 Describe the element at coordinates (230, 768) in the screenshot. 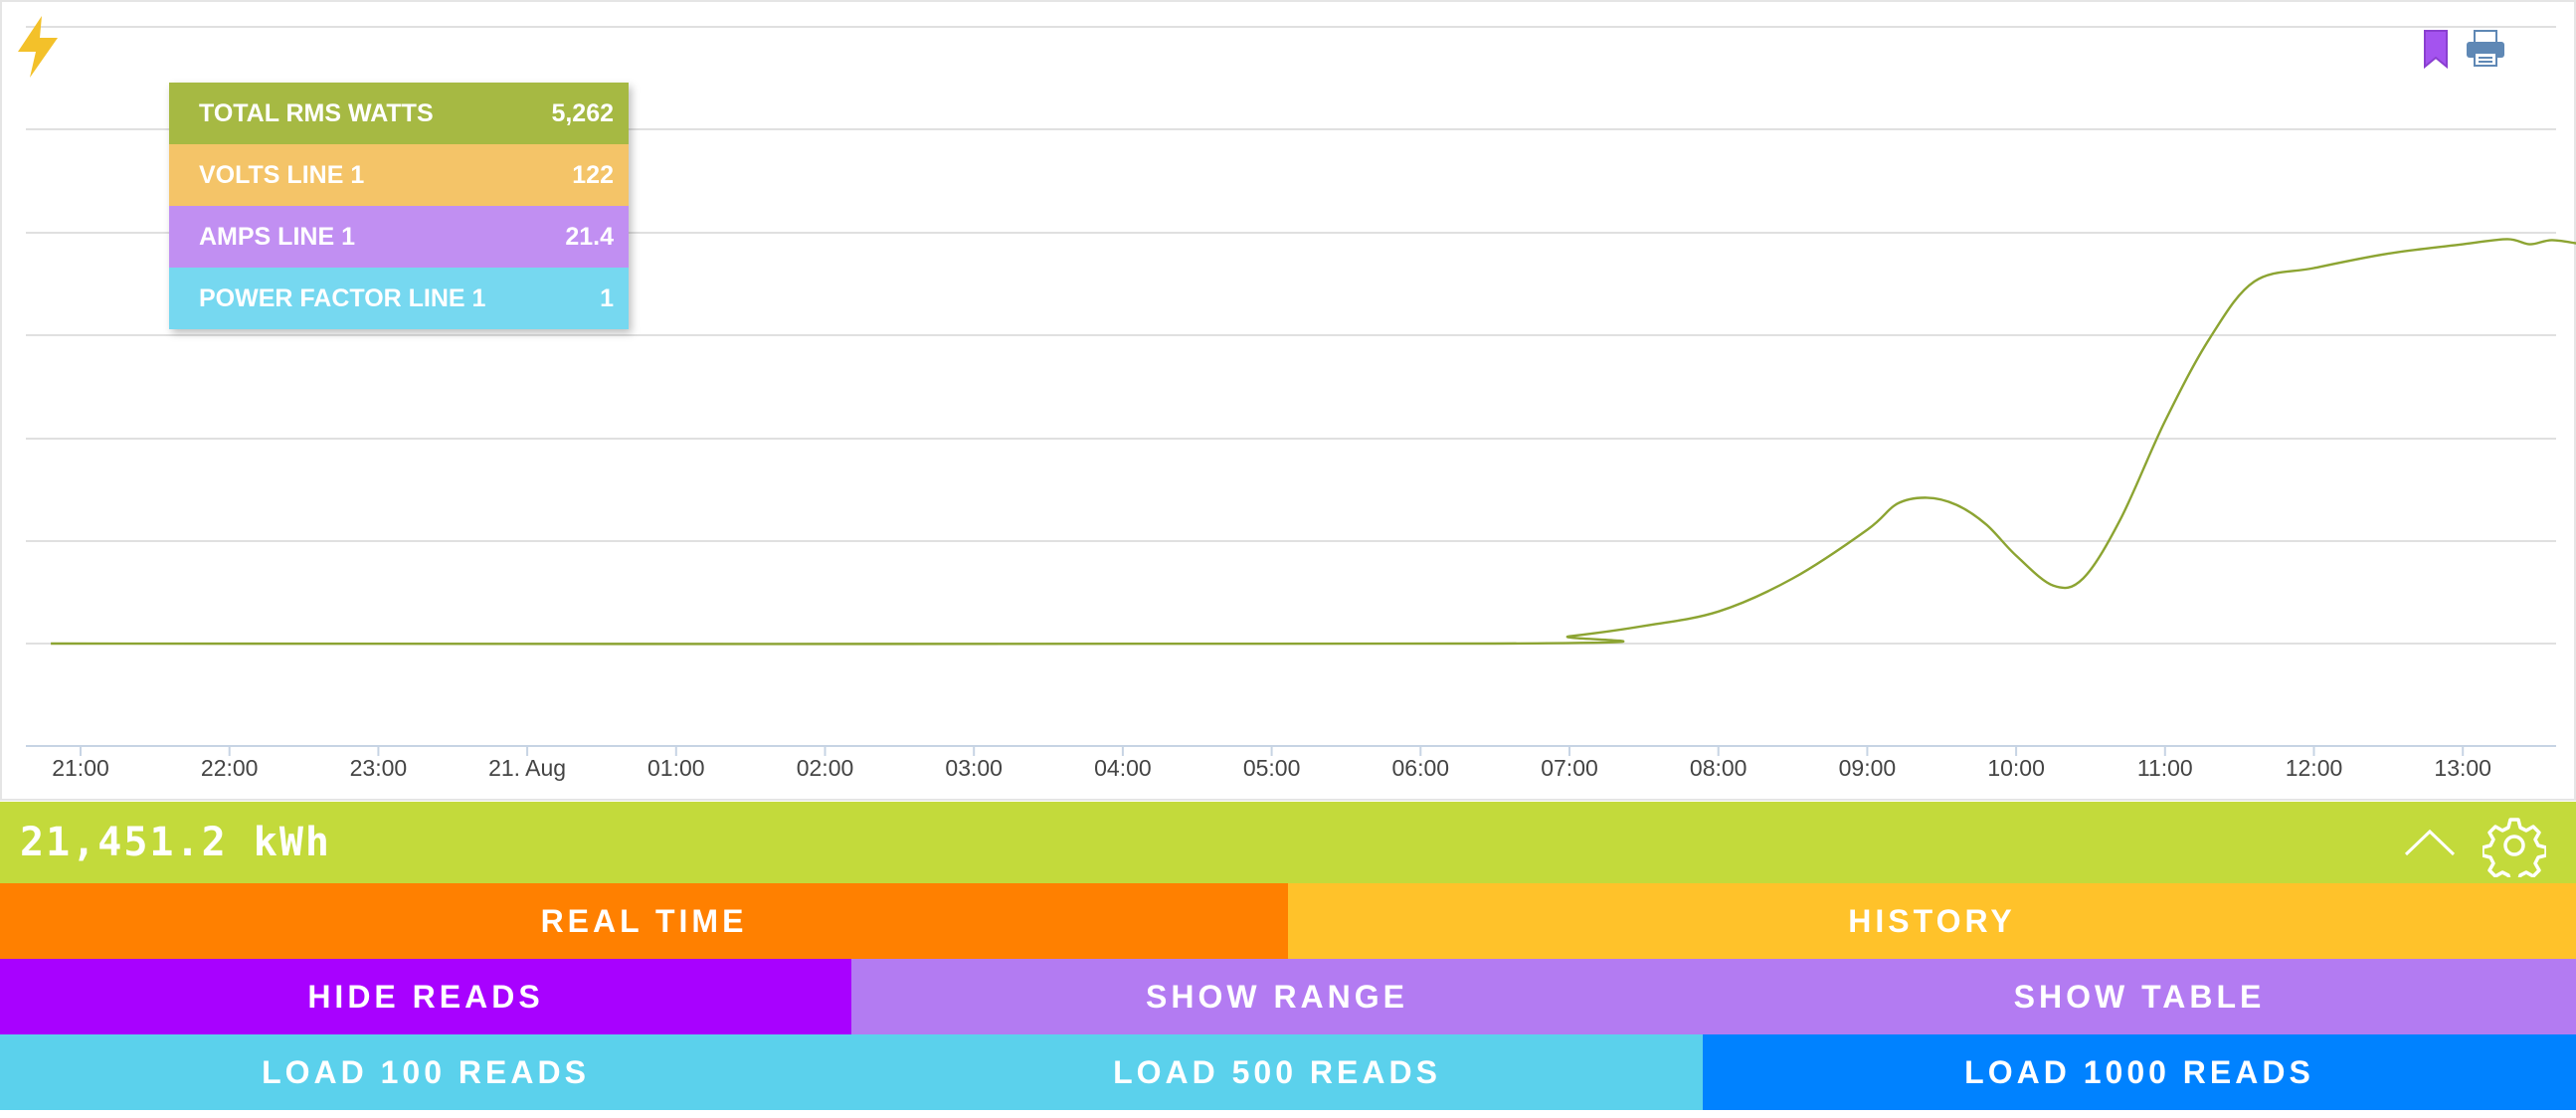

I see `x-tick-label: 22:00` at that location.